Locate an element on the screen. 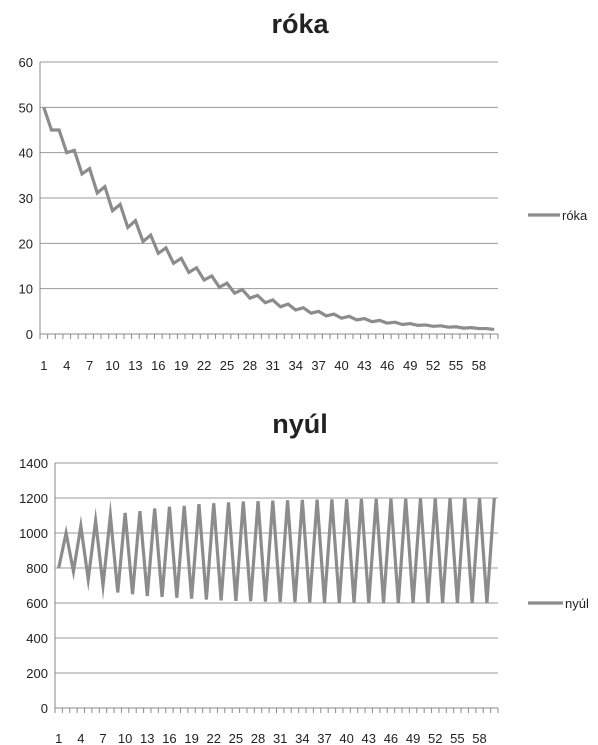  chart-title: nyúl is located at coordinates (300, 424).